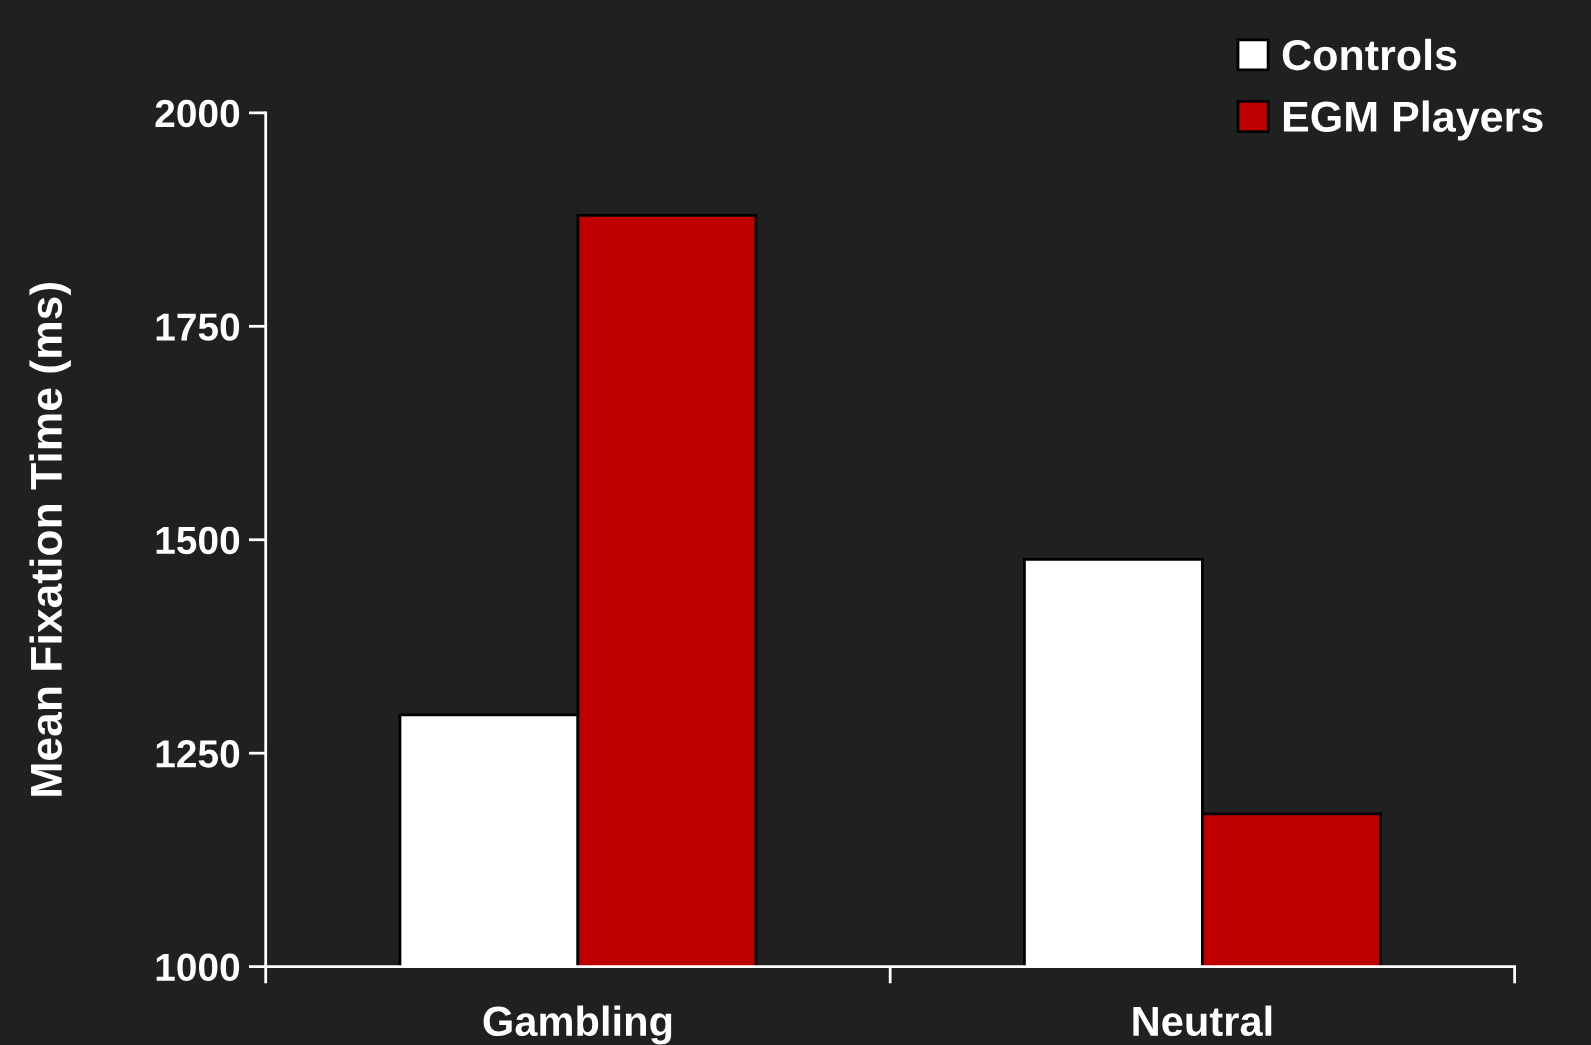 The image size is (1591, 1045). I want to click on legend-label: Controls, so click(1369, 54).